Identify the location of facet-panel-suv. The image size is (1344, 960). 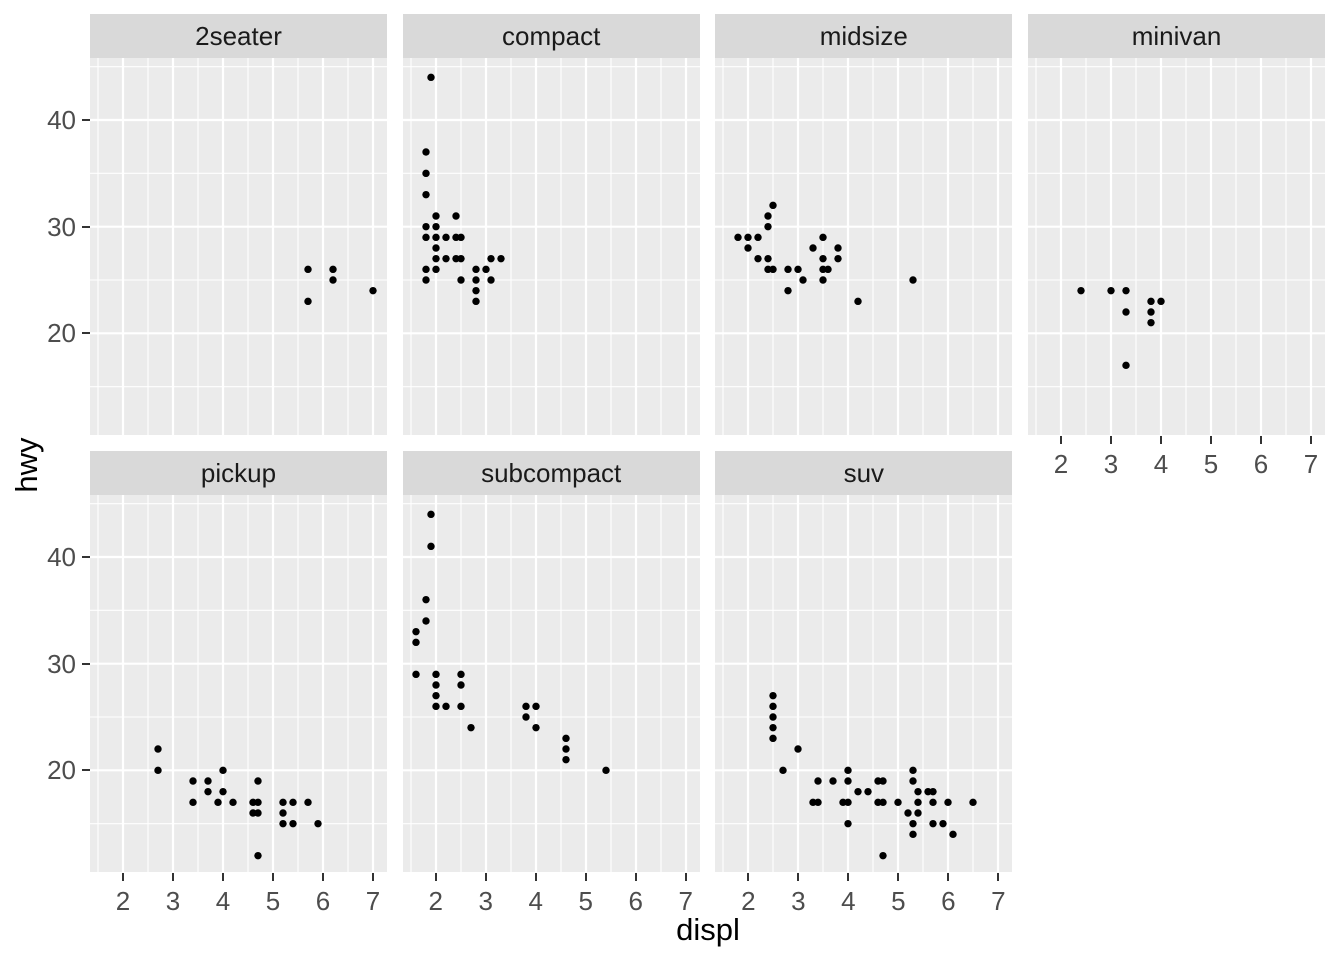
(864, 683).